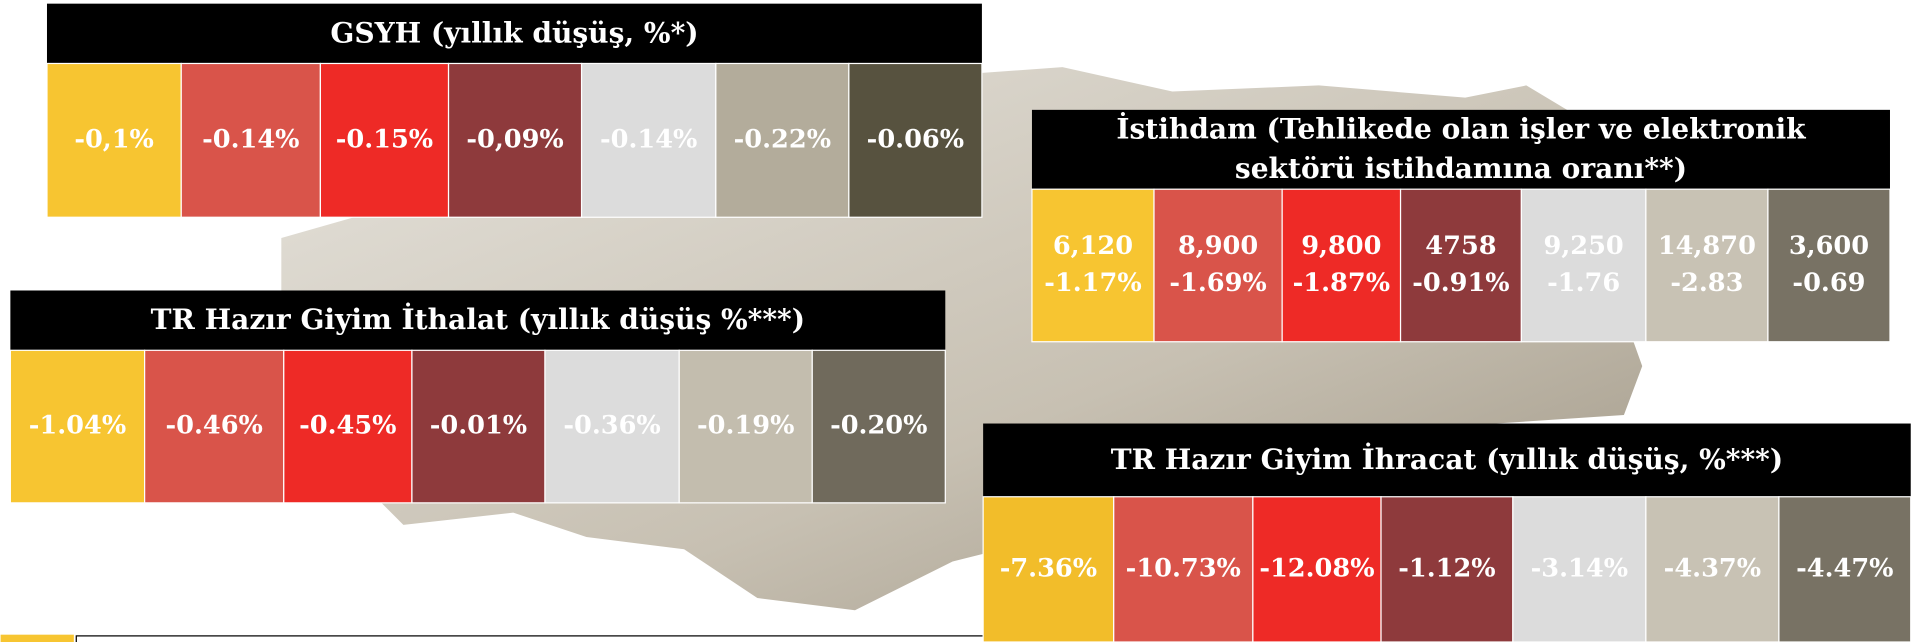  I want to click on cell-value: -0.06%, so click(915, 139).